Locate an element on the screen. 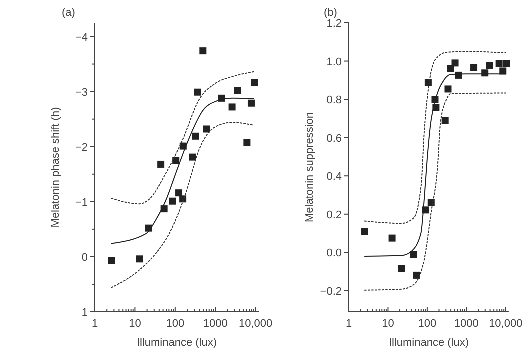  y-tick-label: 1 is located at coordinates (85, 313).